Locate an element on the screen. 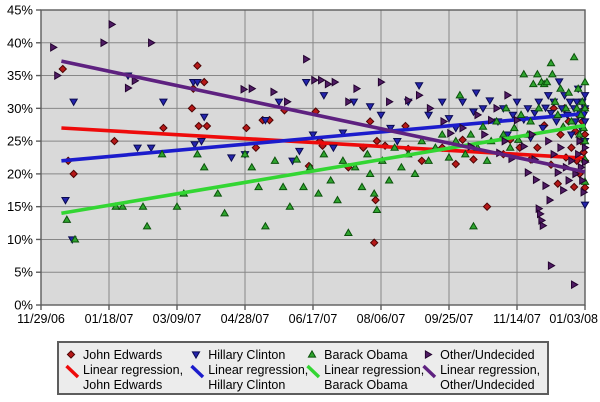 This screenshot has width=600, height=402. y-axis-label: 0% is located at coordinates (23, 305).